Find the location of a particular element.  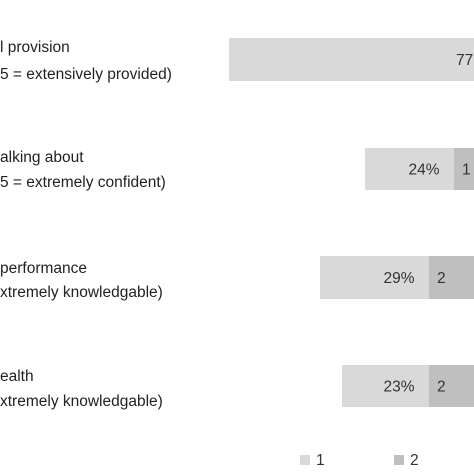

category-label-1-line-1: l provision is located at coordinates (35, 47).